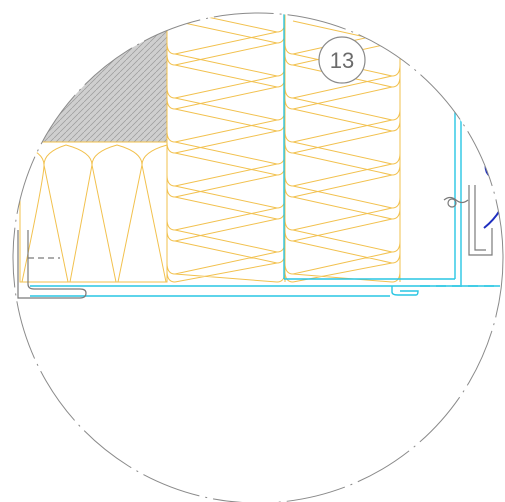  I want to click on insulation-lower-left, so click(93, 212).